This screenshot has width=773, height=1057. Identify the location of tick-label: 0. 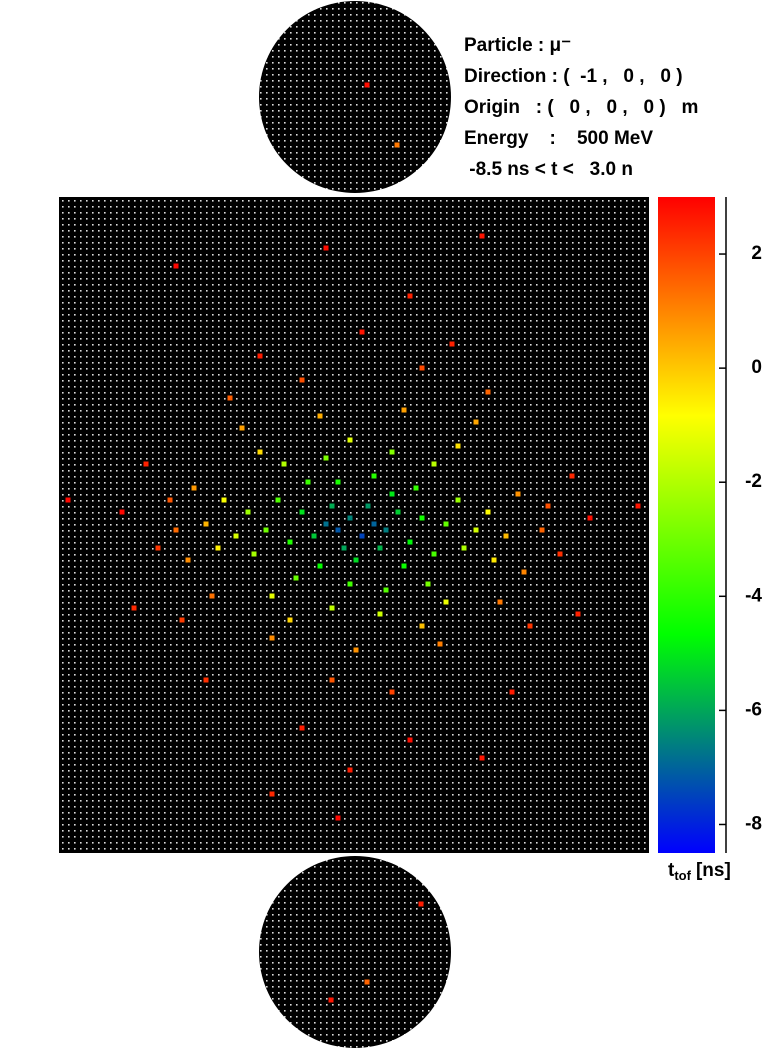
(756, 367).